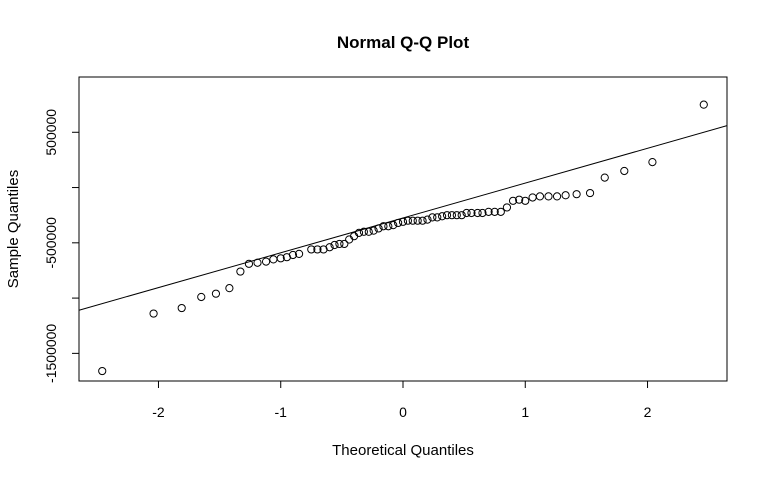 The image size is (768, 480). Describe the element at coordinates (648, 412) in the screenshot. I see `x-tick-label: 2` at that location.